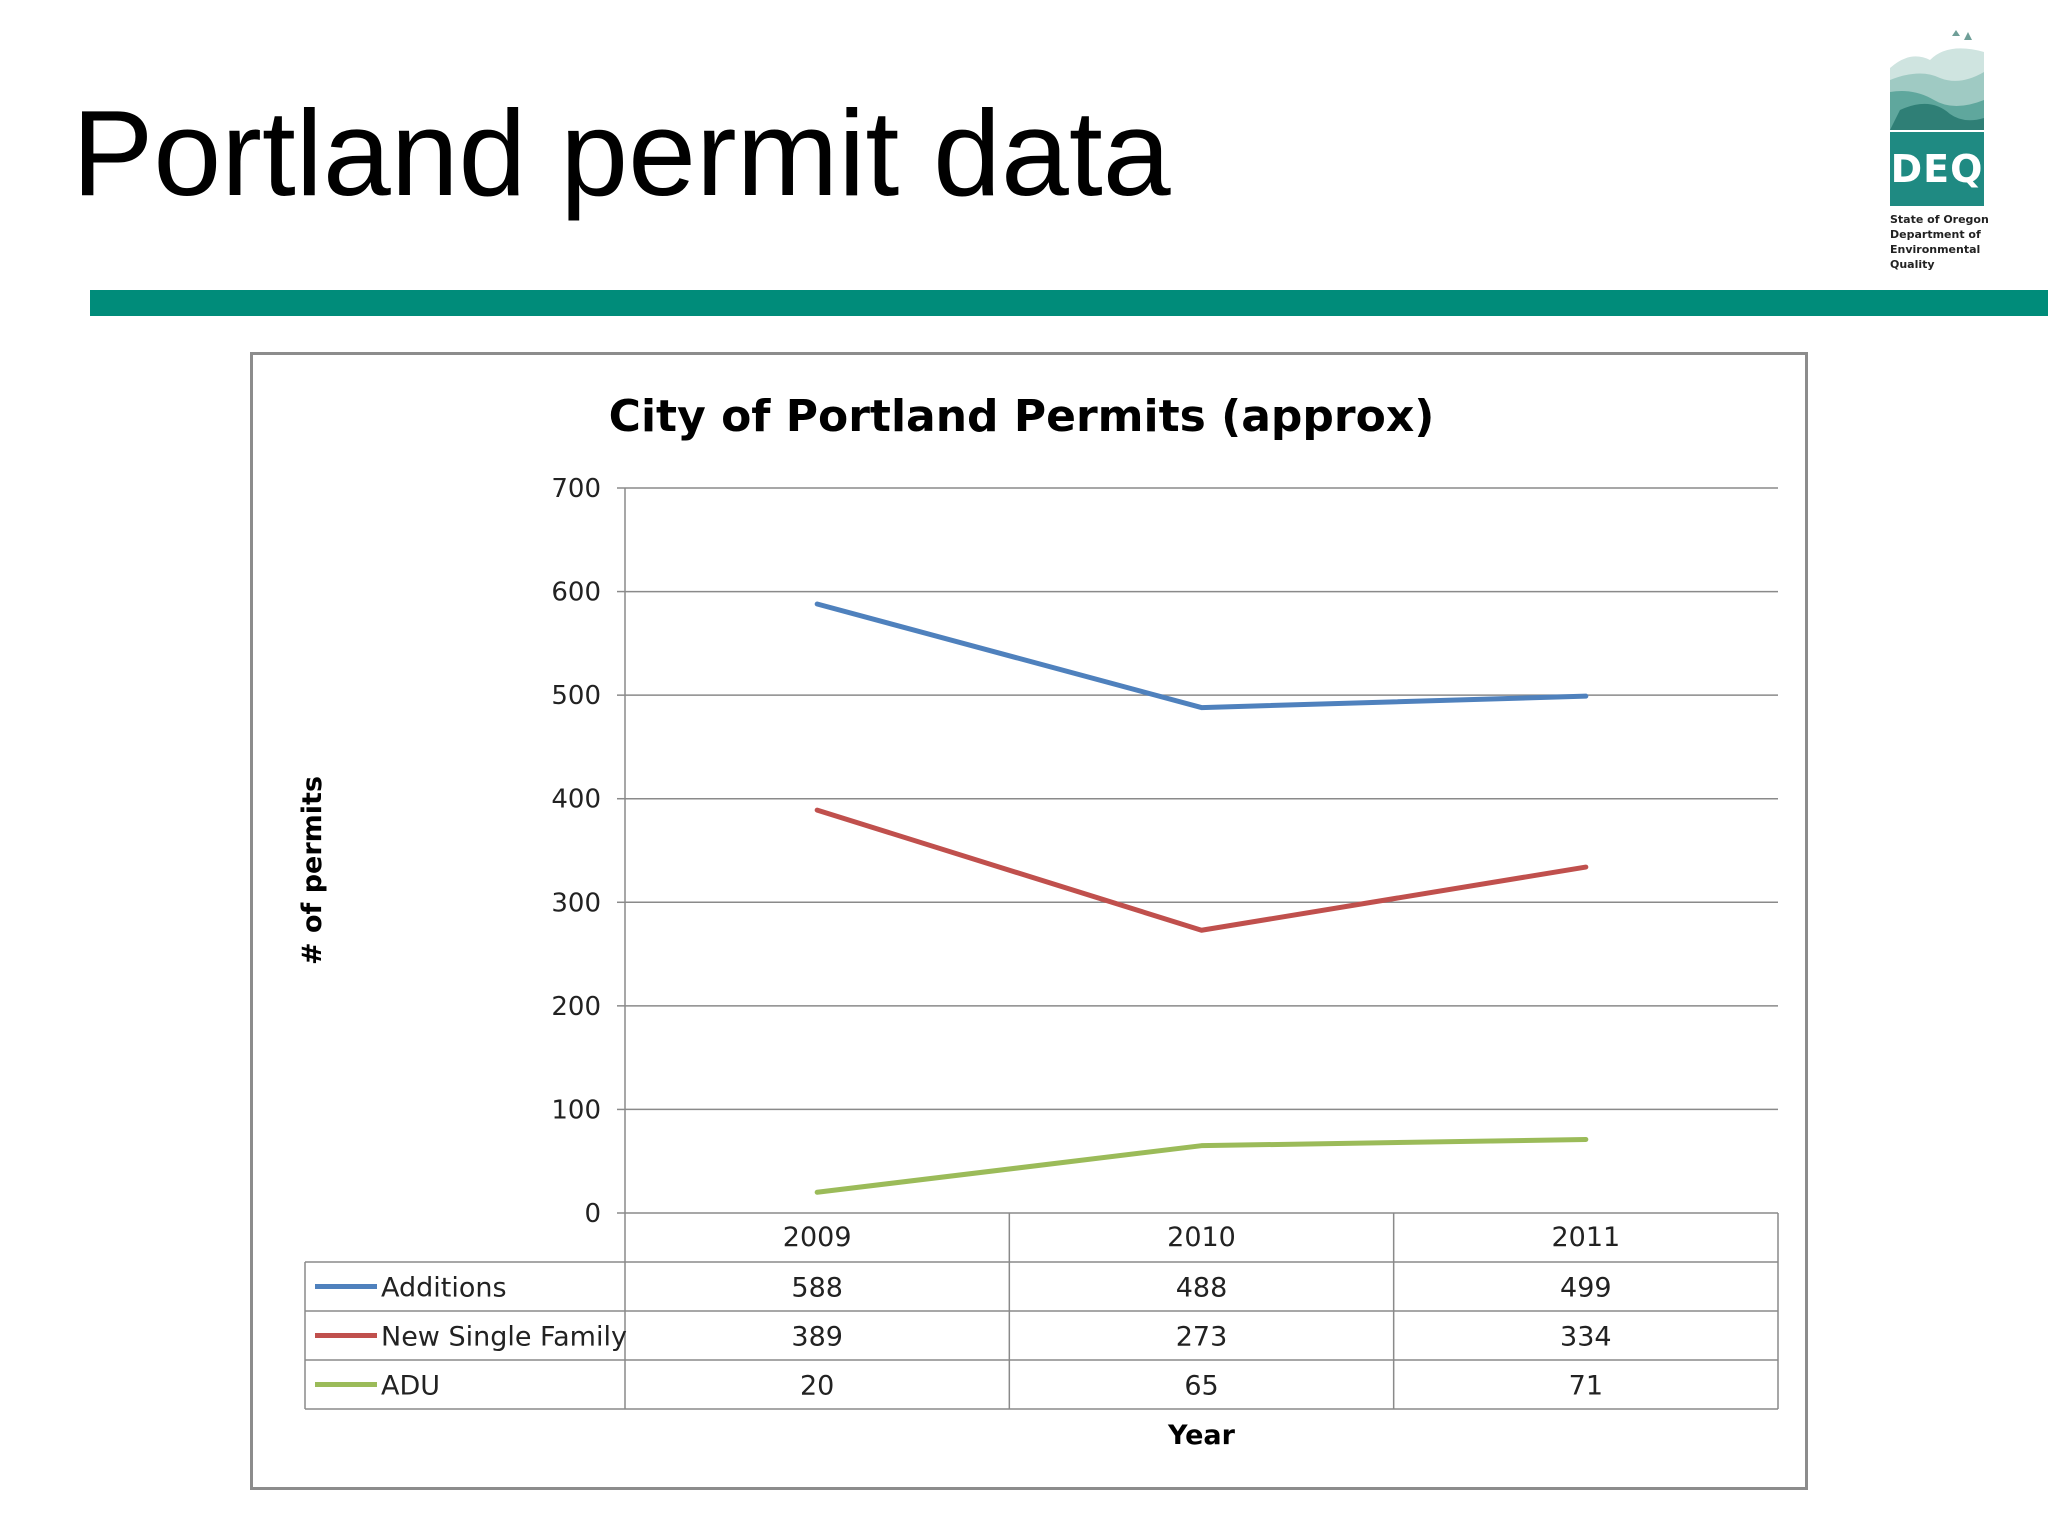 The image size is (2048, 1536). What do you see at coordinates (817, 1288) in the screenshot?
I see `table-value: 588` at bounding box center [817, 1288].